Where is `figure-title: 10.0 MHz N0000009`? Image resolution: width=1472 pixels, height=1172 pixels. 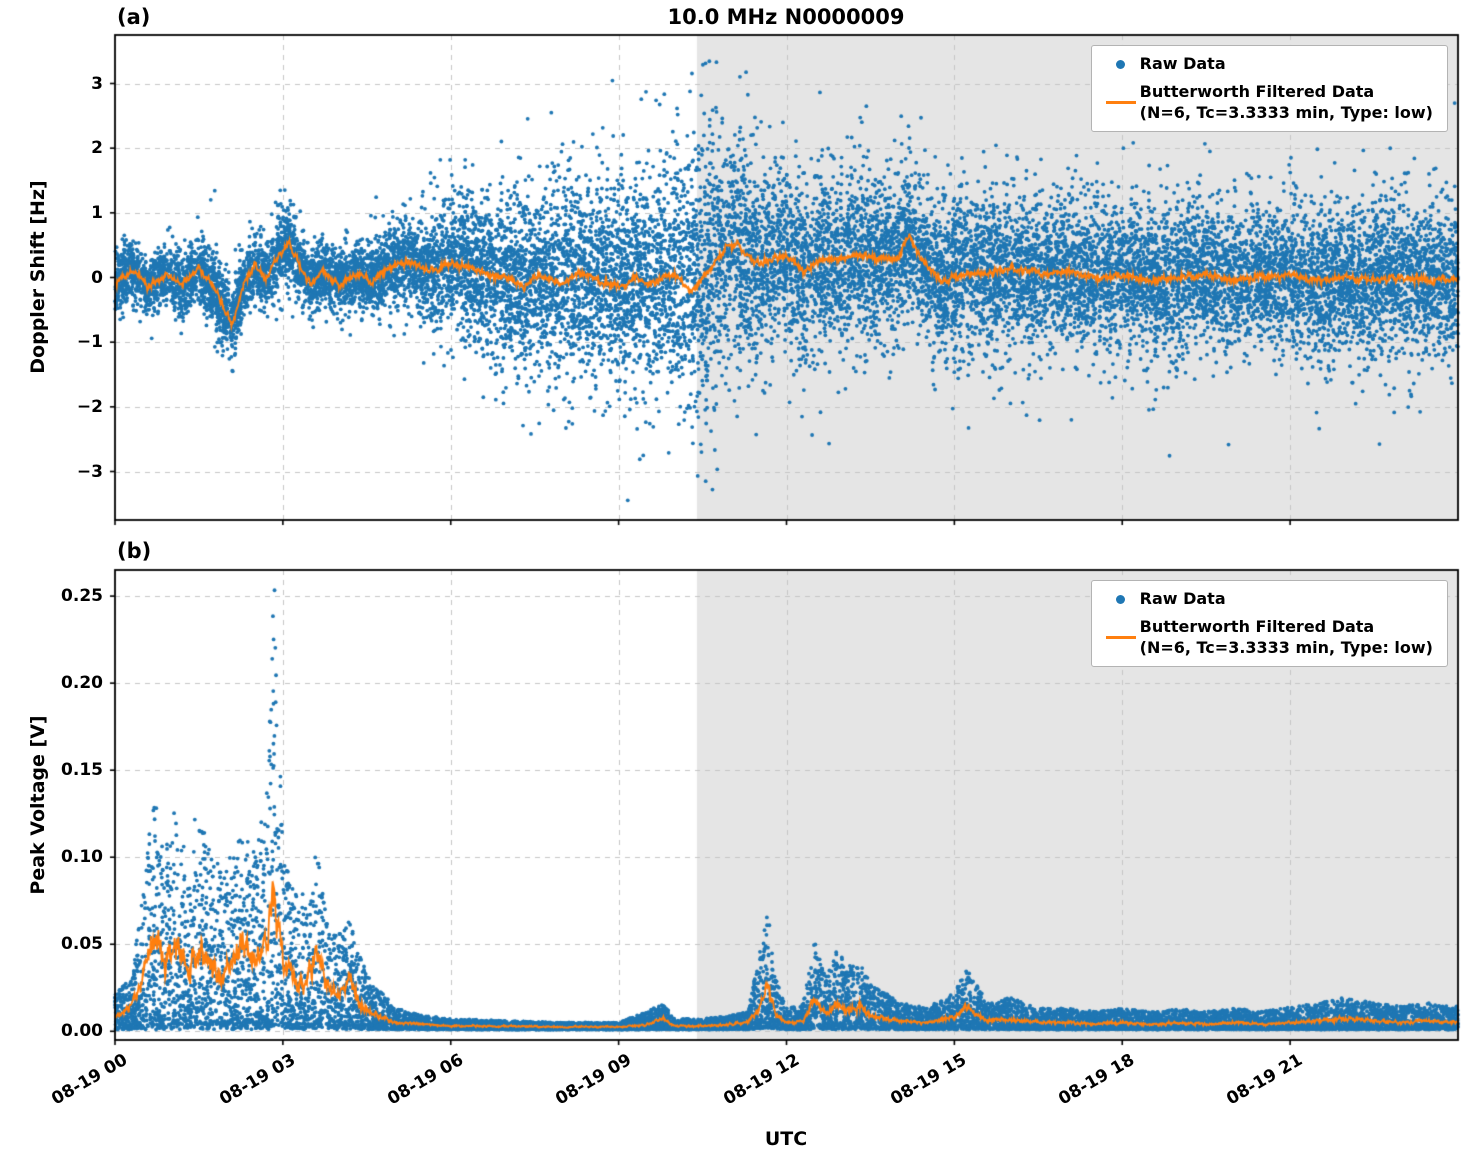 figure-title: 10.0 MHz N0000009 is located at coordinates (786, 17).